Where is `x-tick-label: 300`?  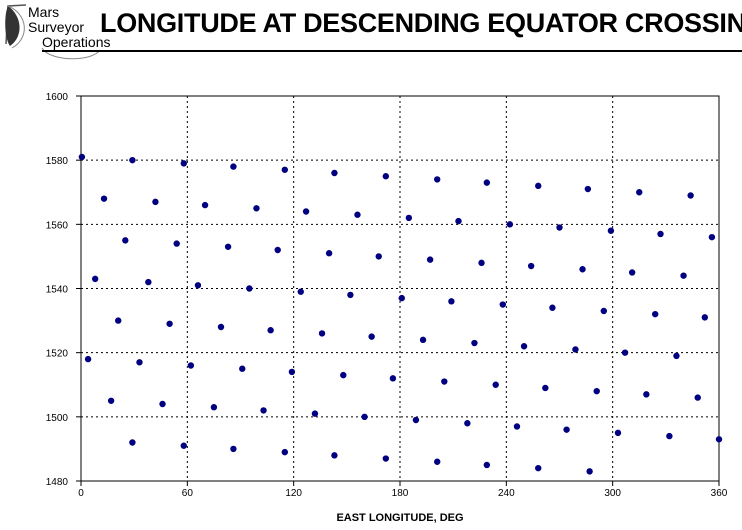 x-tick-label: 300 is located at coordinates (612, 493).